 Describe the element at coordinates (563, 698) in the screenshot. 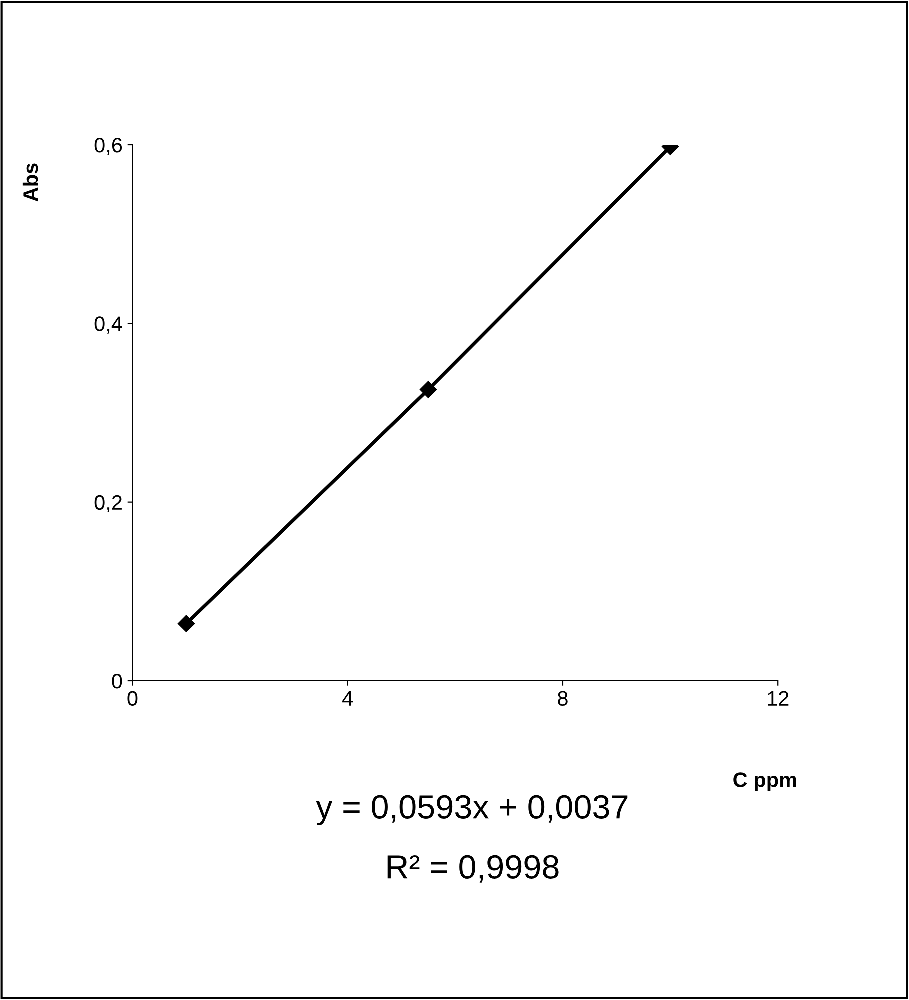

I see `x-tick-label: 8` at that location.